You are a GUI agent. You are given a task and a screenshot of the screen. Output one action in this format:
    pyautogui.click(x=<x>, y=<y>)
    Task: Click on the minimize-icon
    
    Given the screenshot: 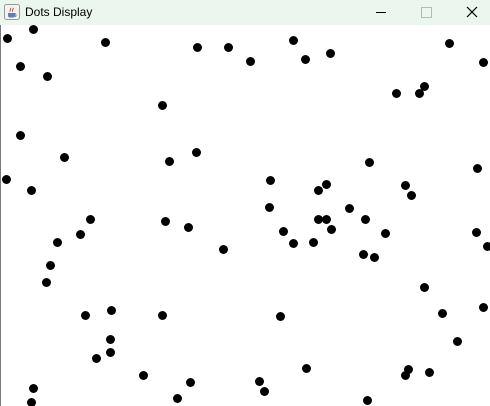 What is the action you would take?
    pyautogui.click(x=381, y=12)
    